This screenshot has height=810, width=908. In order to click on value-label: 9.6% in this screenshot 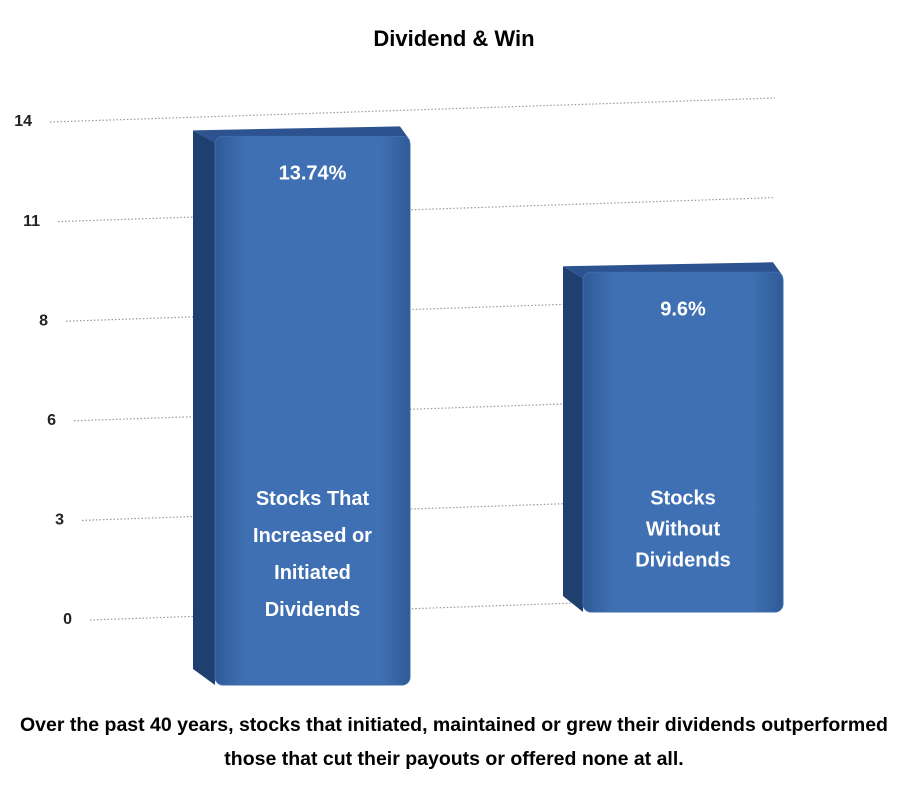, I will do `click(683, 310)`.